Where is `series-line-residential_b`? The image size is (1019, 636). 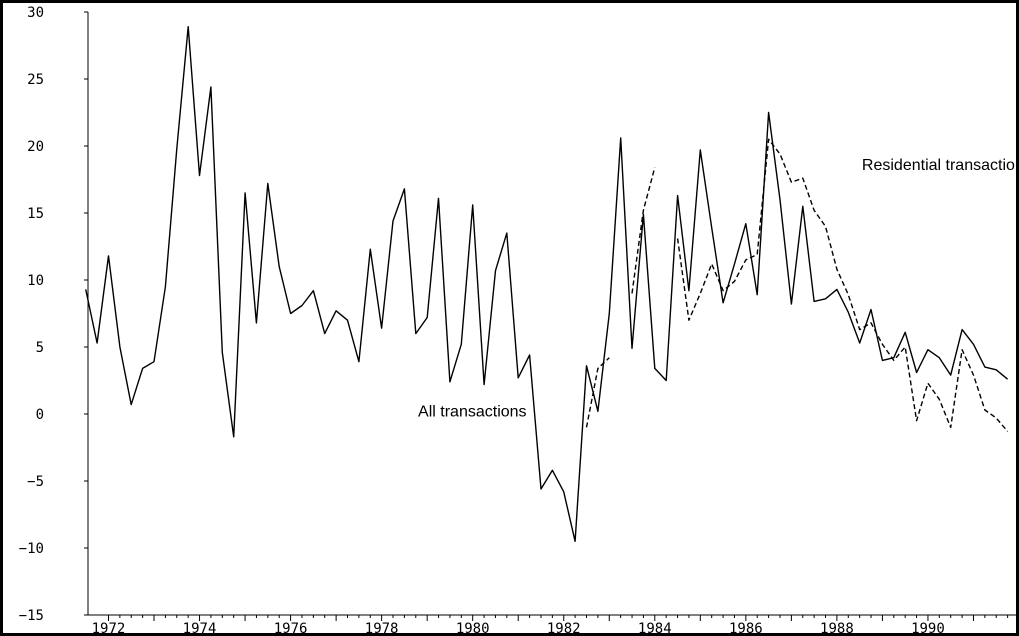 series-line-residential_b is located at coordinates (643, 230).